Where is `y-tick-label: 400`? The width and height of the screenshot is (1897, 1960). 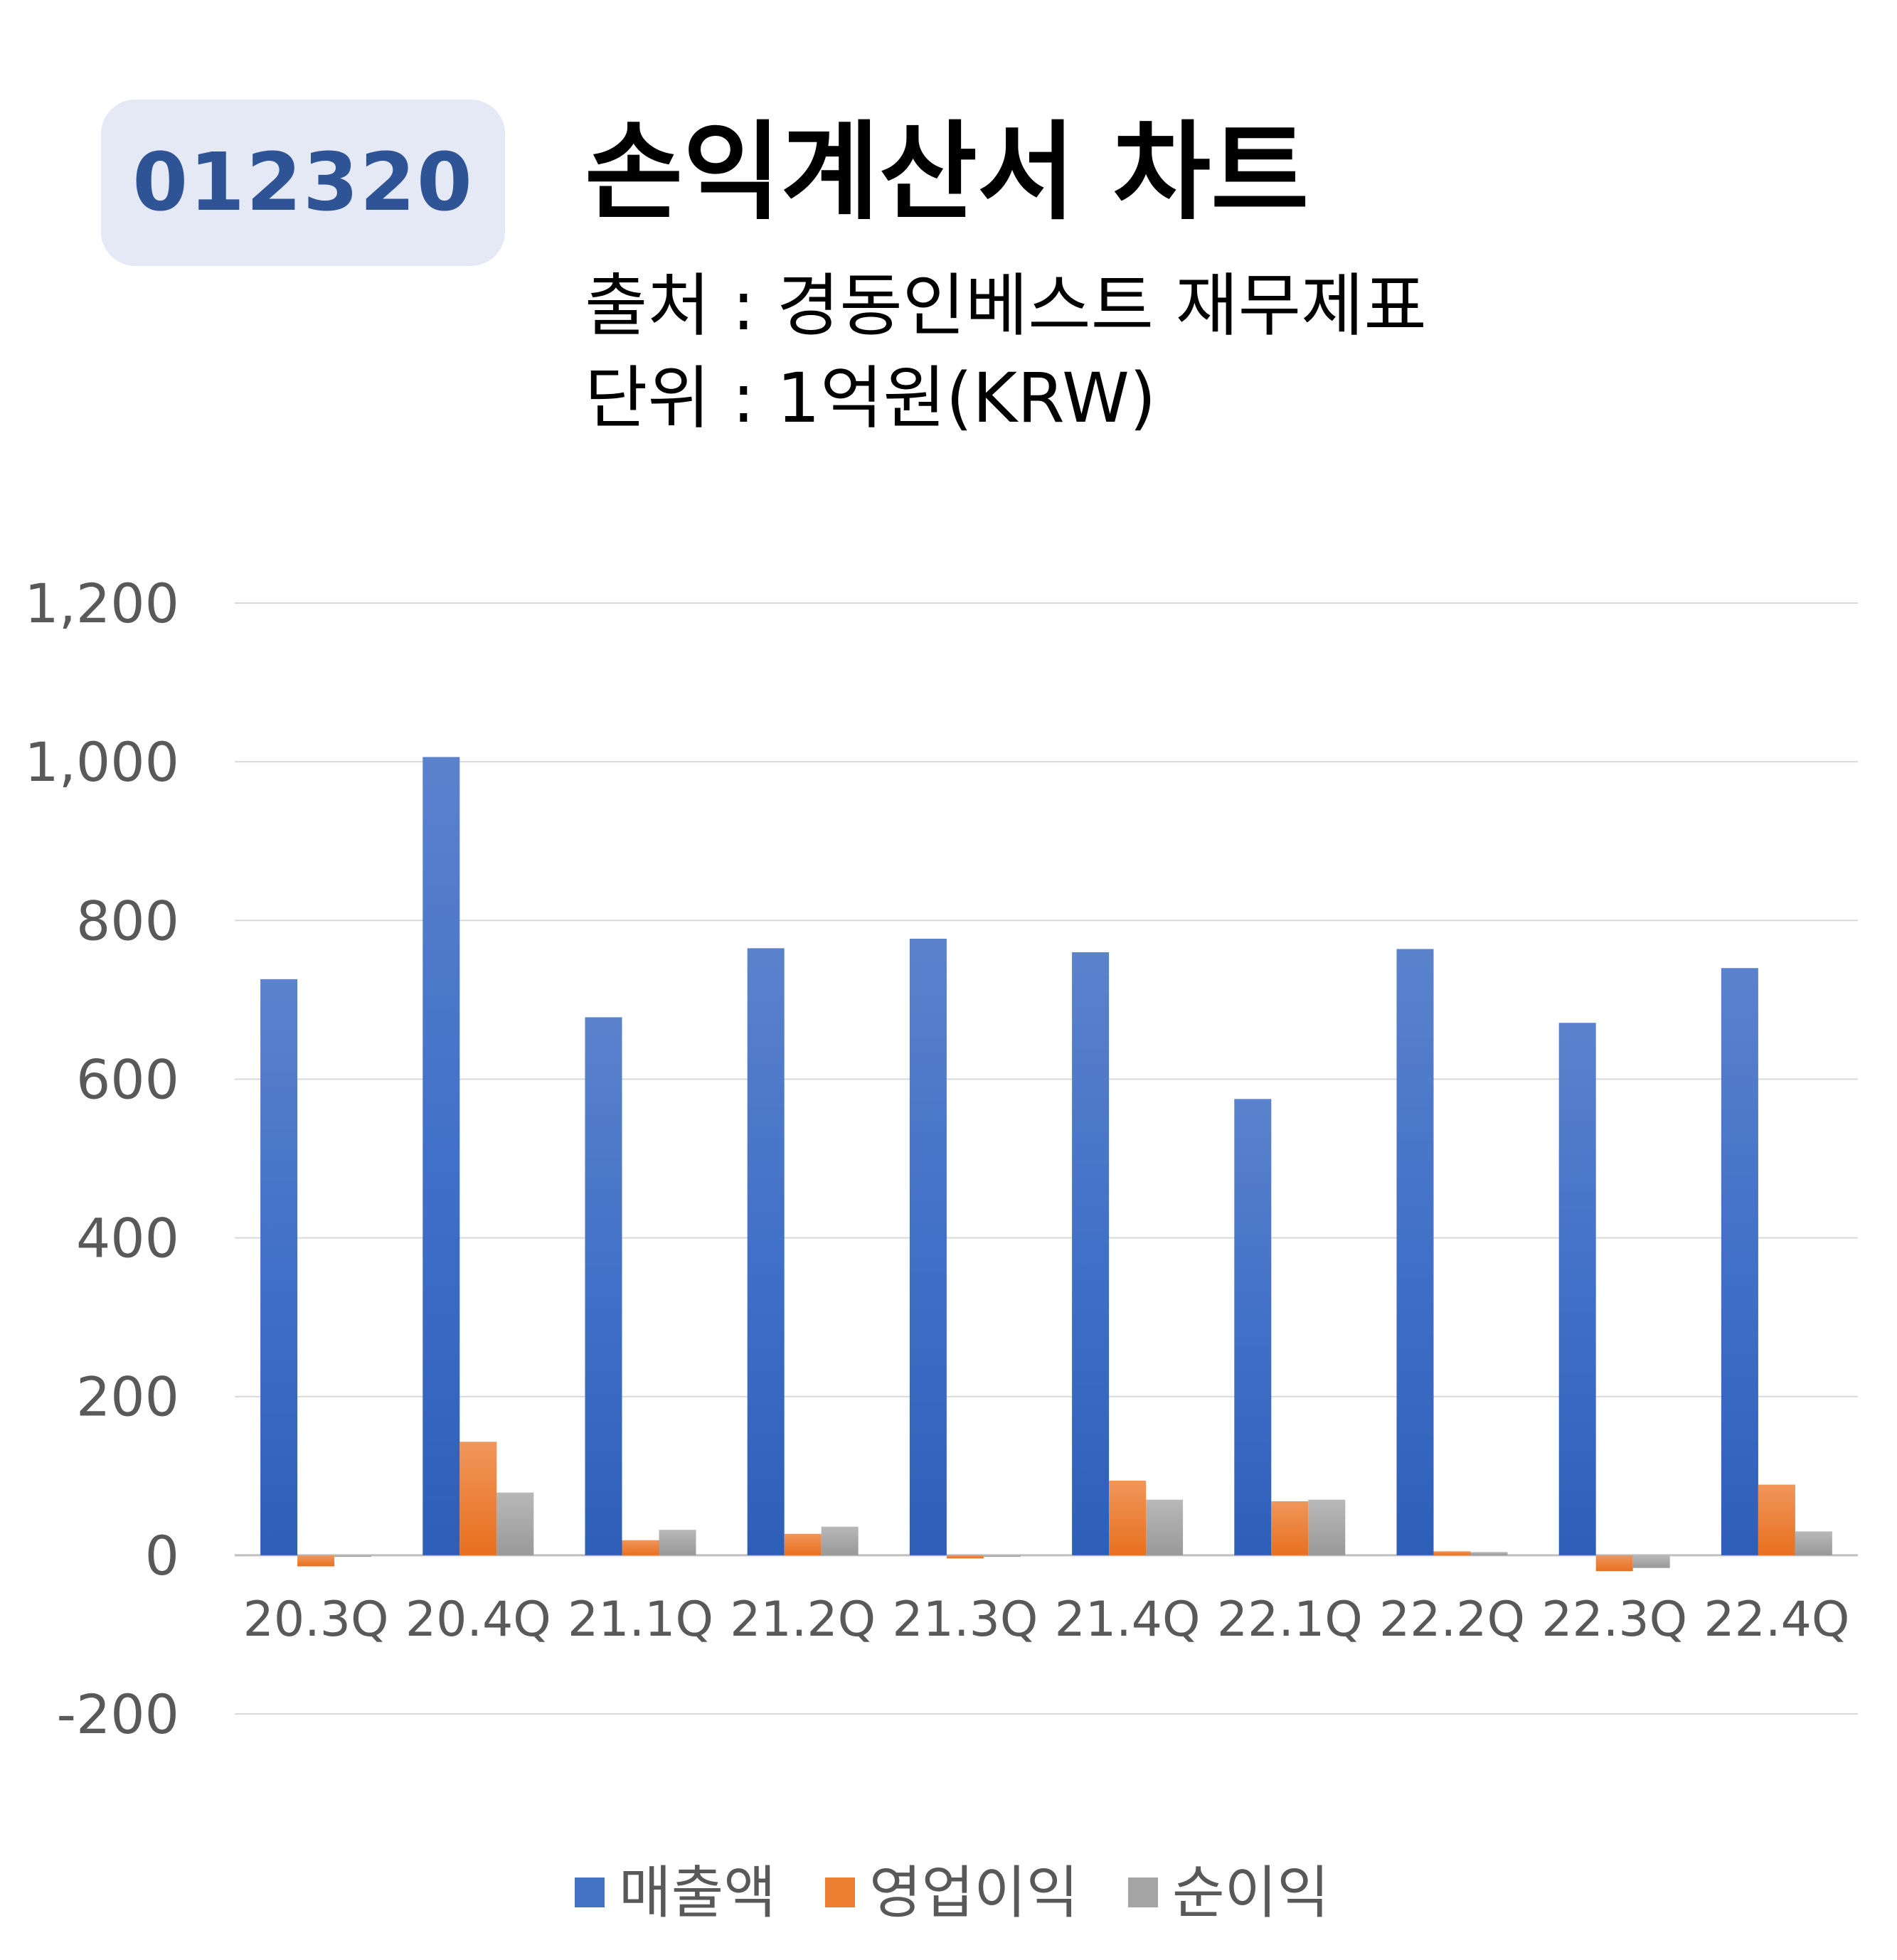 y-tick-label: 400 is located at coordinates (127, 1238).